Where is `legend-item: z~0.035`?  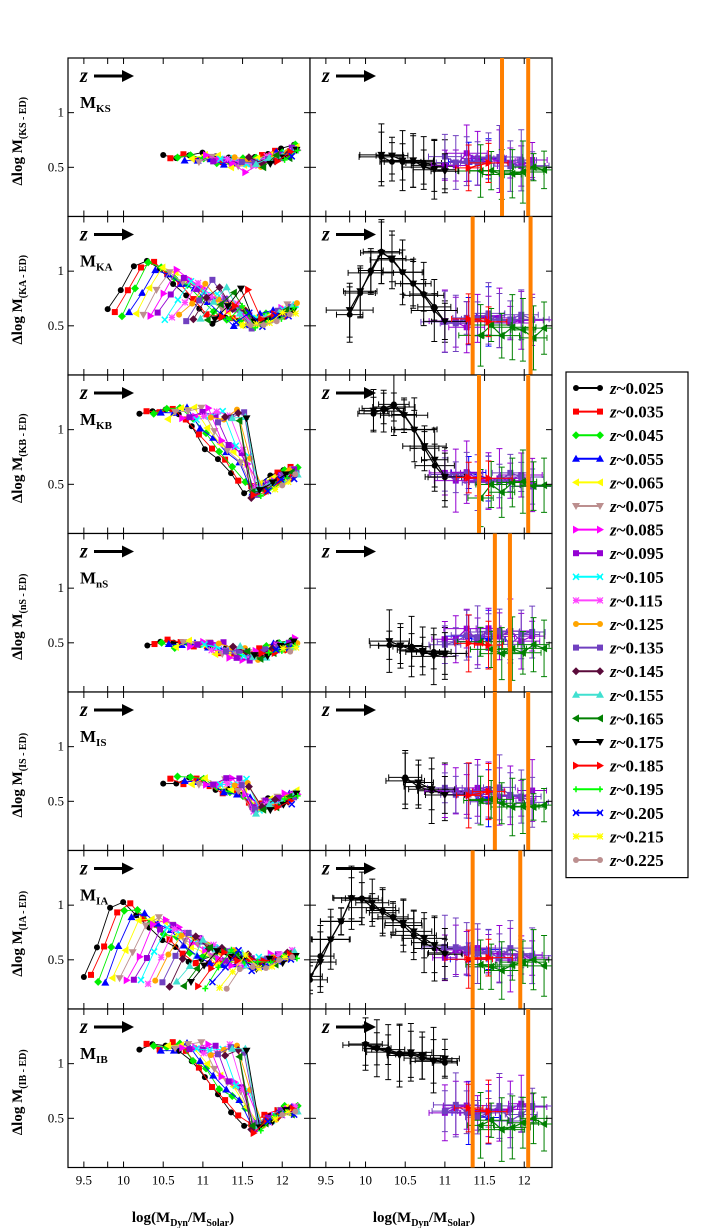
legend-item: z~0.035 is located at coordinates (618, 412).